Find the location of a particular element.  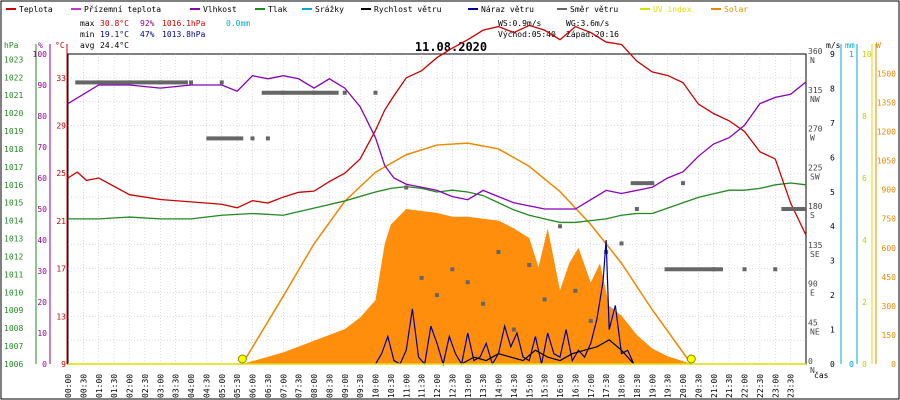

axis-time-tick: 03:00 is located at coordinates (160, 386).